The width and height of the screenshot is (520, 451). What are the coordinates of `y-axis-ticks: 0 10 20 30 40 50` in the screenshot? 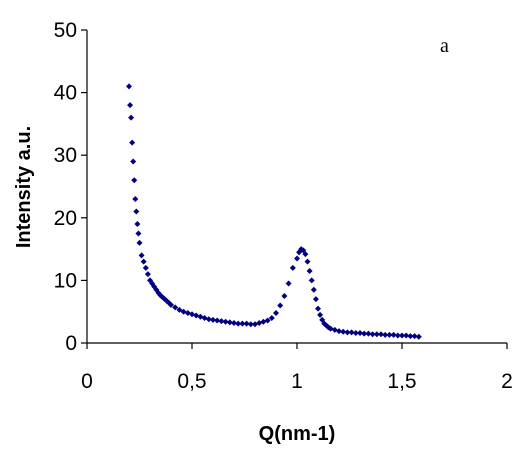 It's located at (70, 187).